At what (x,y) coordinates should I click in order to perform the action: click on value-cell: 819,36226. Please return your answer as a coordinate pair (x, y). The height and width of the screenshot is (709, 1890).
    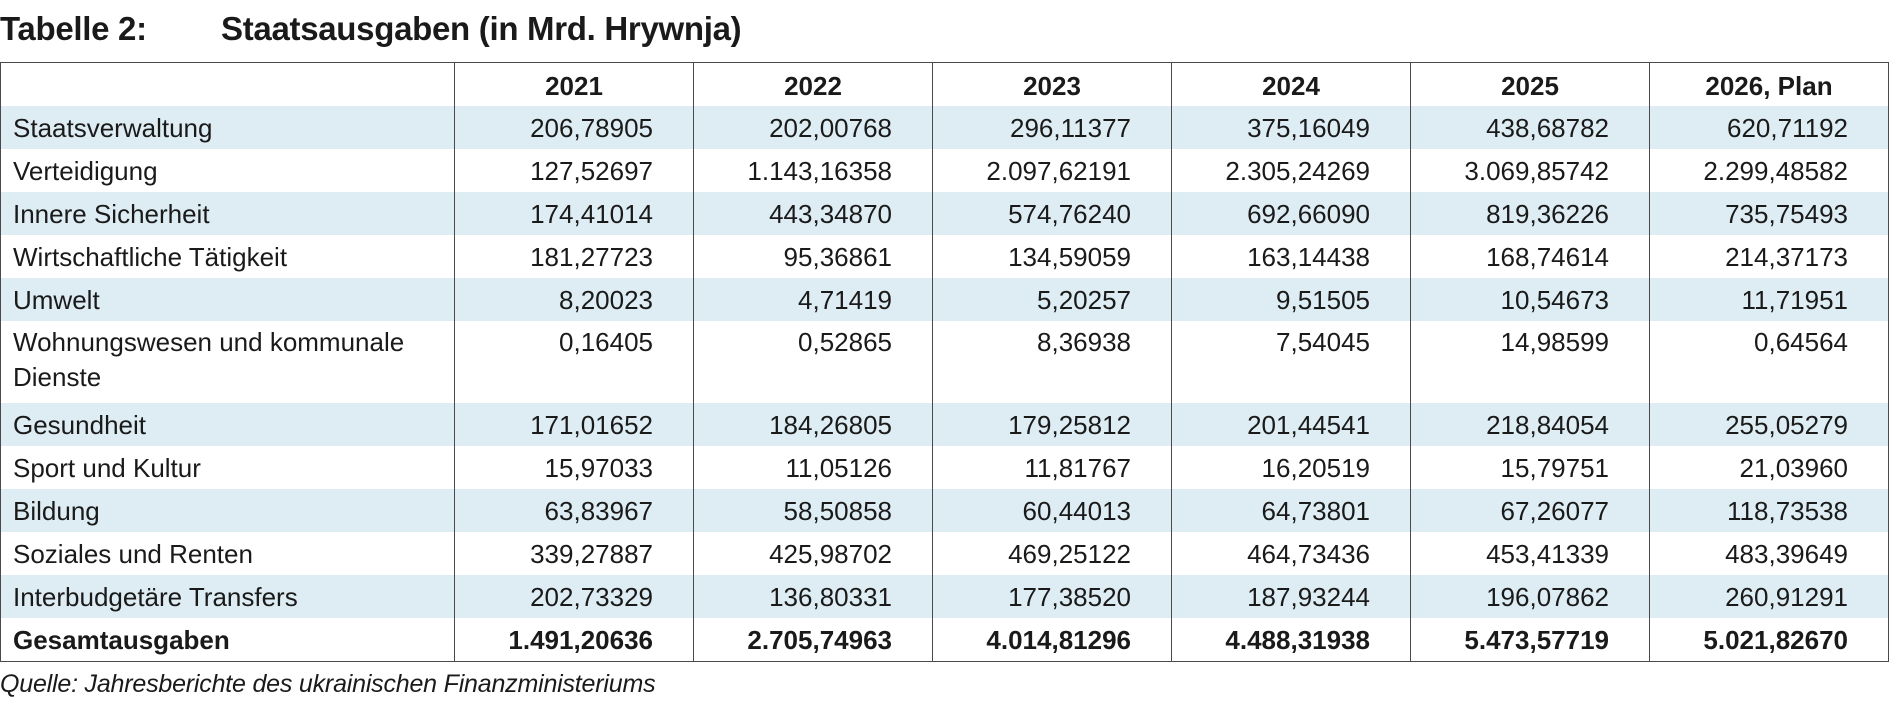
    Looking at the image, I should click on (1530, 213).